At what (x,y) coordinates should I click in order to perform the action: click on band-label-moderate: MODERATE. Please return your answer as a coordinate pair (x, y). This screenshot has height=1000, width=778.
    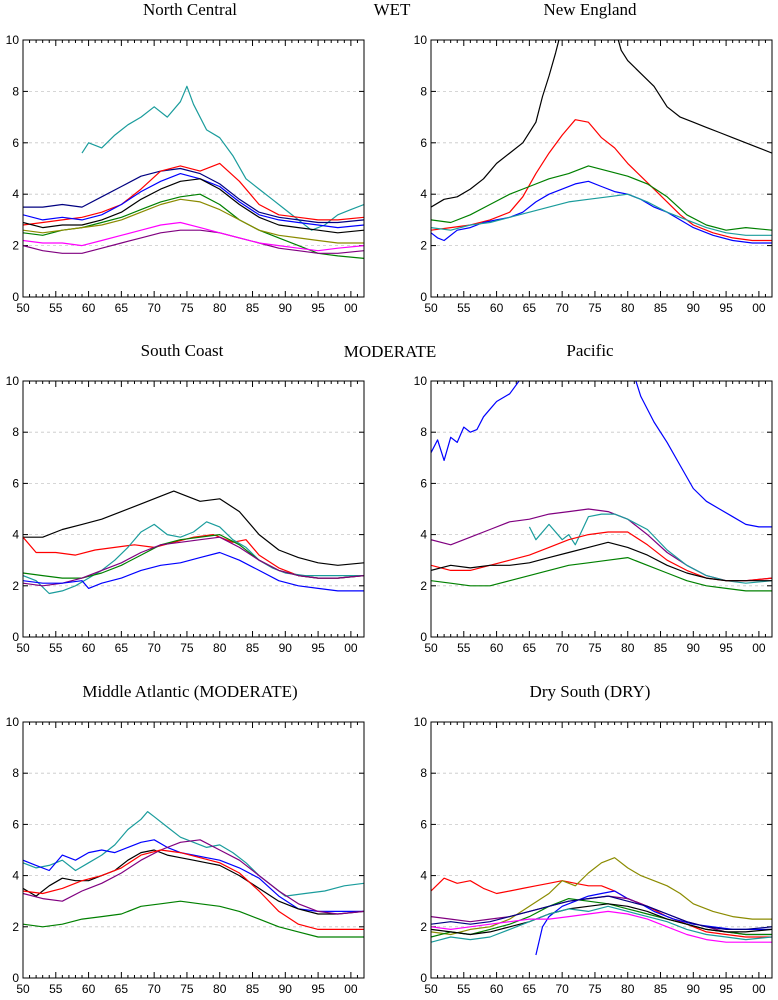
    Looking at the image, I should click on (390, 351).